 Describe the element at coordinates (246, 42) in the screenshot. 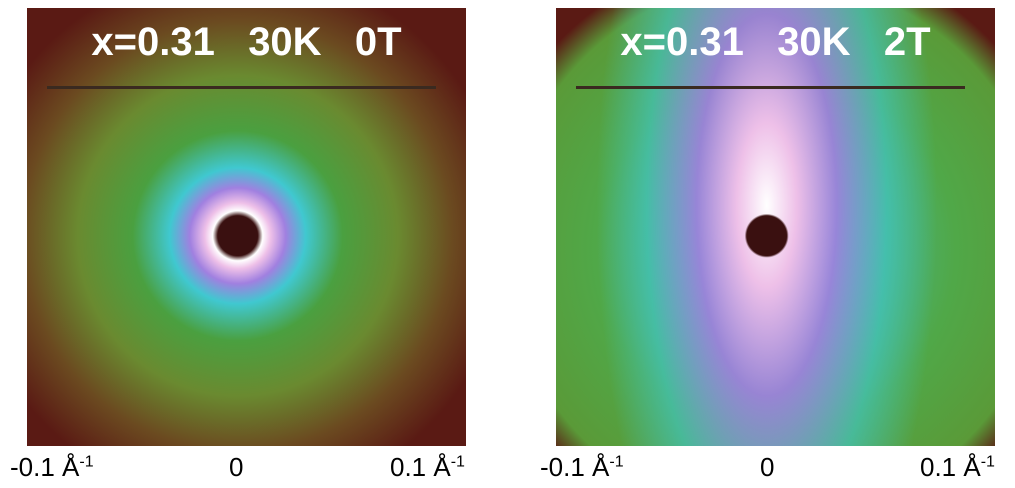

I see `panel-title: x=0.31 30K 0T` at that location.